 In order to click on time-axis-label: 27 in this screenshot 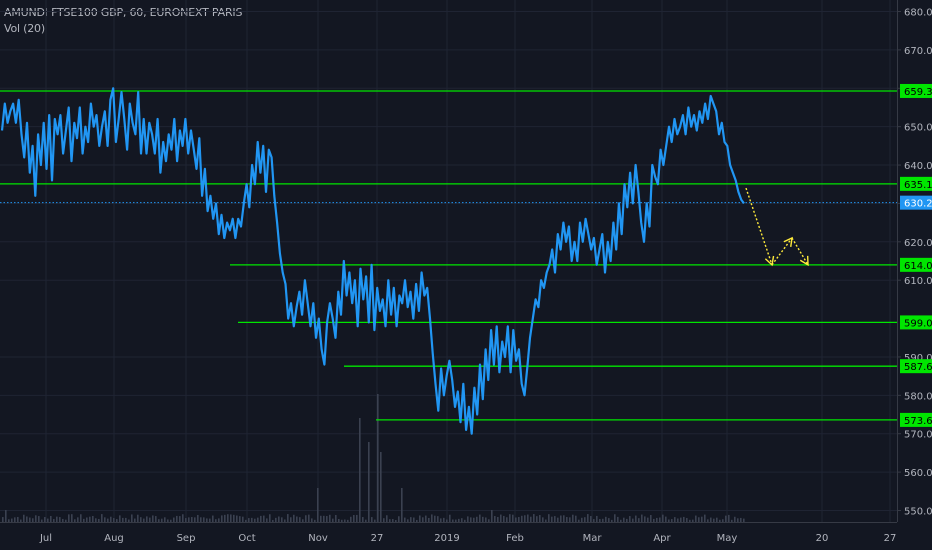, I will do `click(377, 538)`.